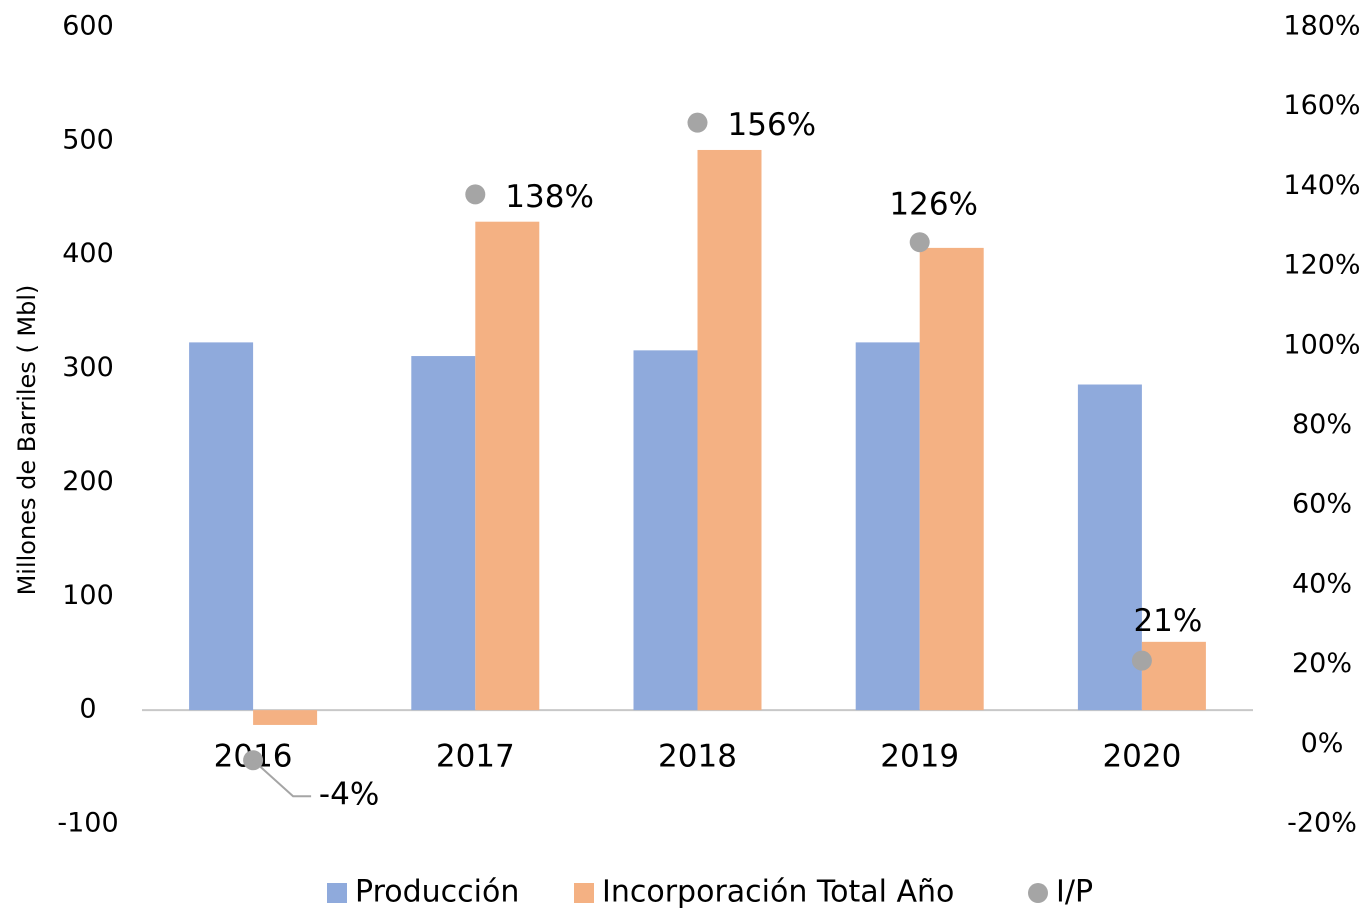 This screenshot has width=1370, height=911. I want to click on data-label: 138%, so click(549, 197).